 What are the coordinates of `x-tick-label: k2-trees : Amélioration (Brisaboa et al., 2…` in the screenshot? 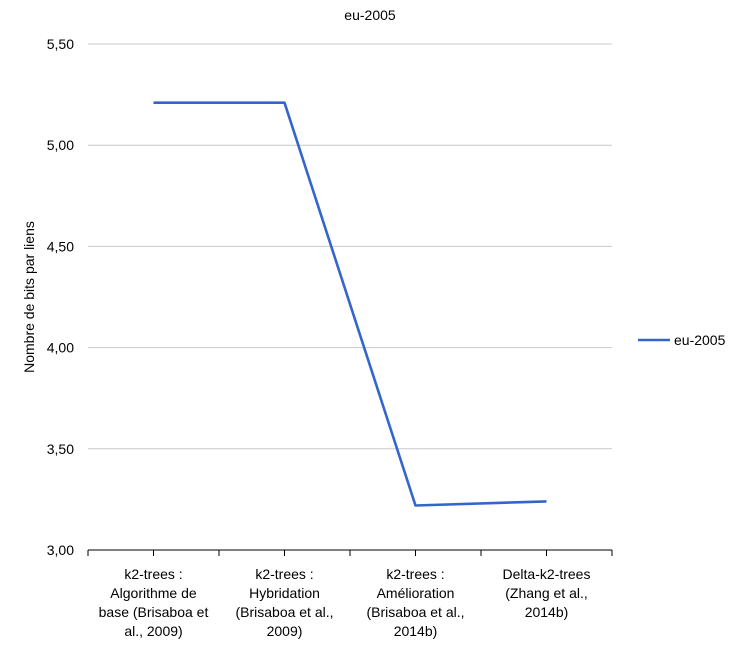 It's located at (415, 602).